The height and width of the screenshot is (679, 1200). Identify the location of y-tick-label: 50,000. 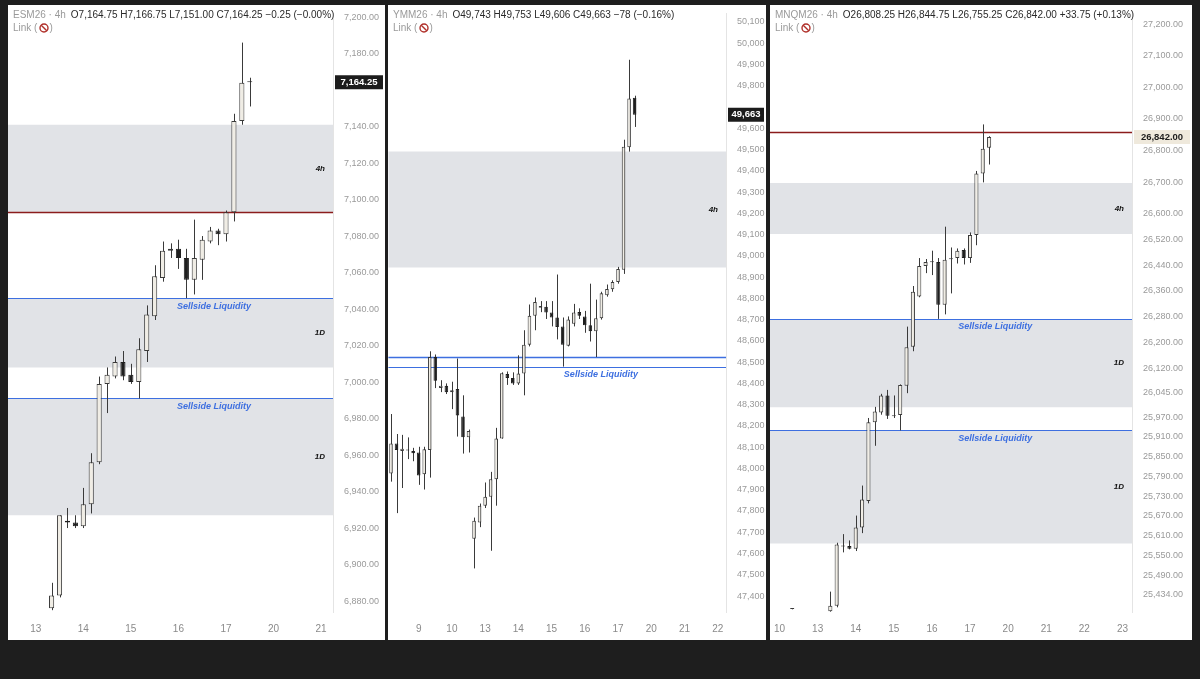
(751, 42).